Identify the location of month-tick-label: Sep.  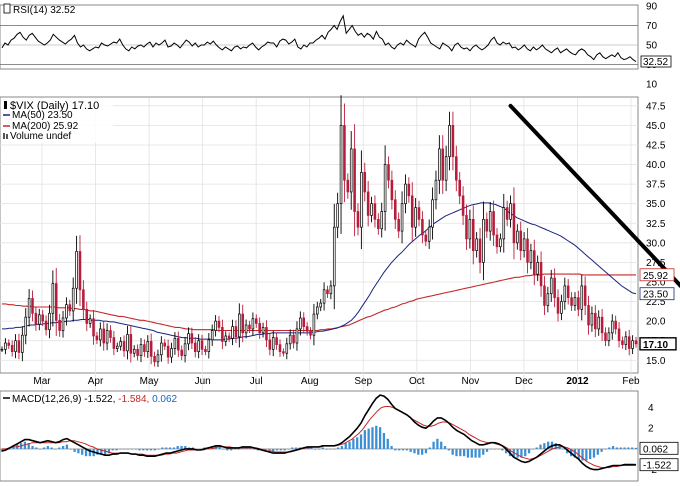
(363, 381).